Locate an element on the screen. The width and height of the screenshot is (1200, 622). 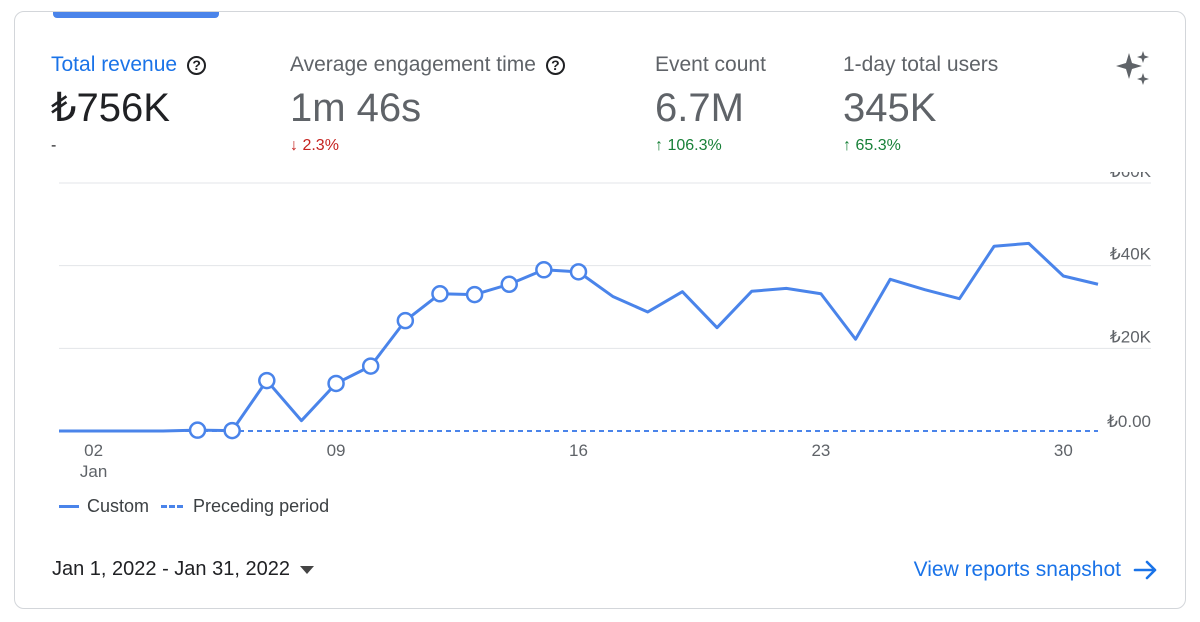
metric-change: ↑ 65.3% is located at coordinates (872, 145).